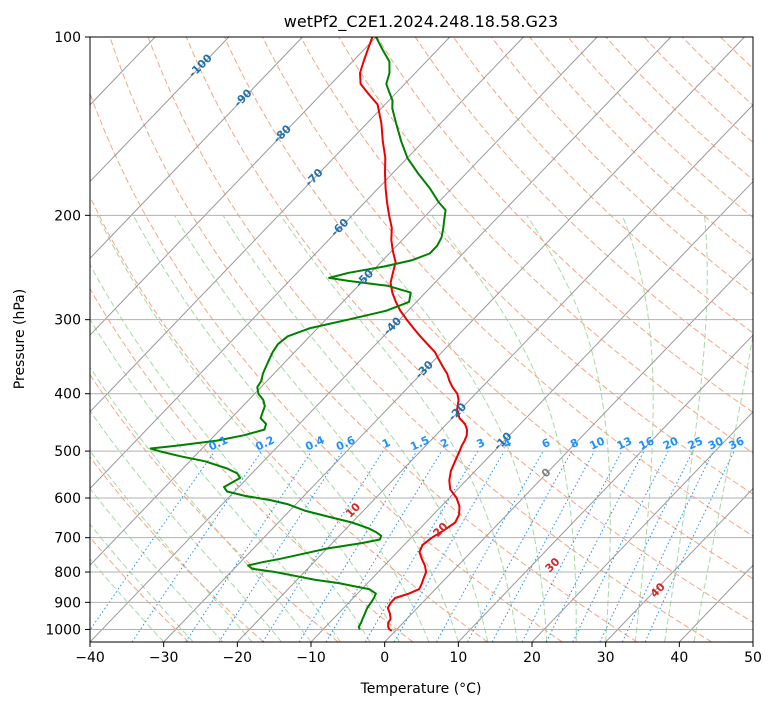 The width and height of the screenshot is (775, 708). I want to click on x-tick-label: −40, so click(90, 658).